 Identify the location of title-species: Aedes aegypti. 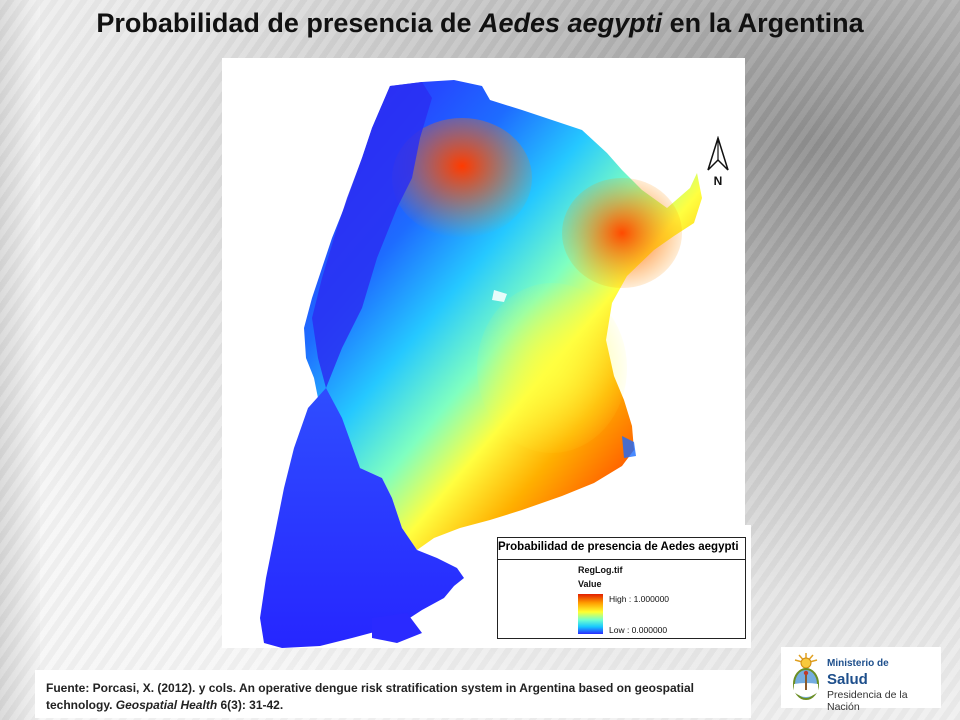
(571, 23).